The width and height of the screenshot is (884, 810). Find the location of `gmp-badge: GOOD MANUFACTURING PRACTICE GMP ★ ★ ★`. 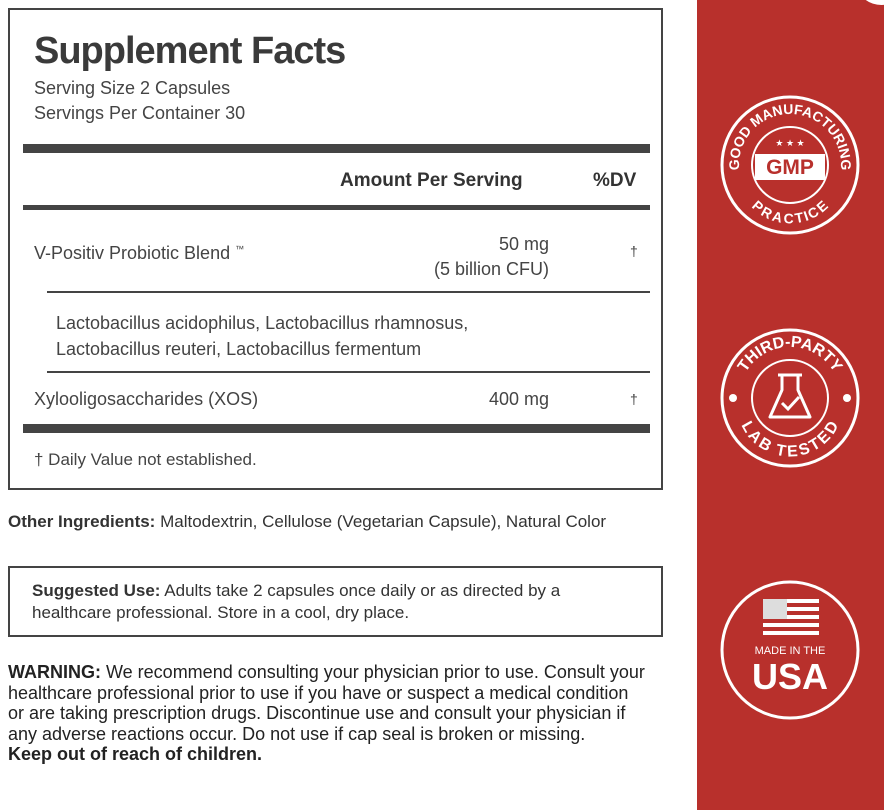

gmp-badge: GOOD MANUFACTURING PRACTICE GMP ★ ★ ★ is located at coordinates (790, 165).